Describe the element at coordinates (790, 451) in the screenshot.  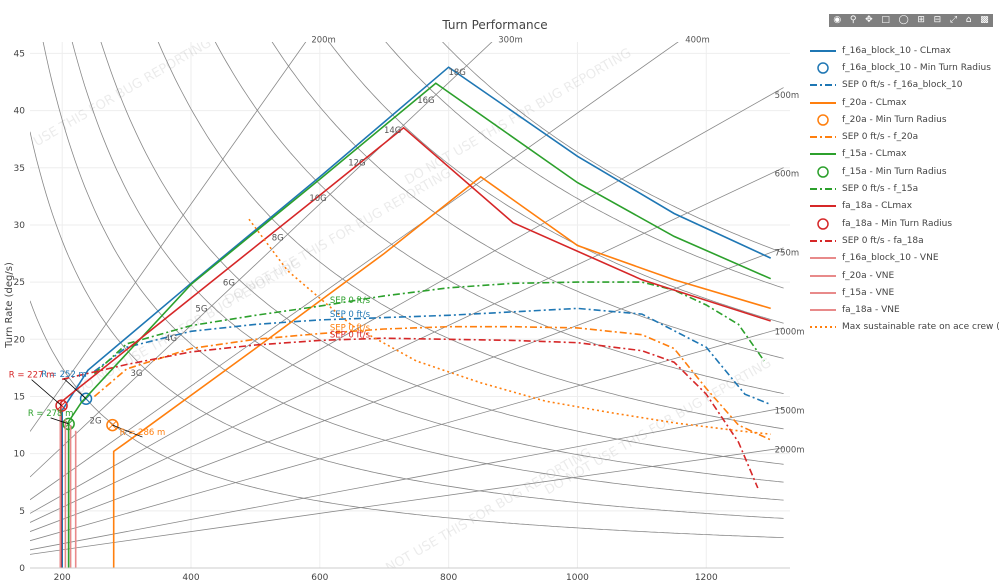
I see `radius-line-label: 2000m` at that location.